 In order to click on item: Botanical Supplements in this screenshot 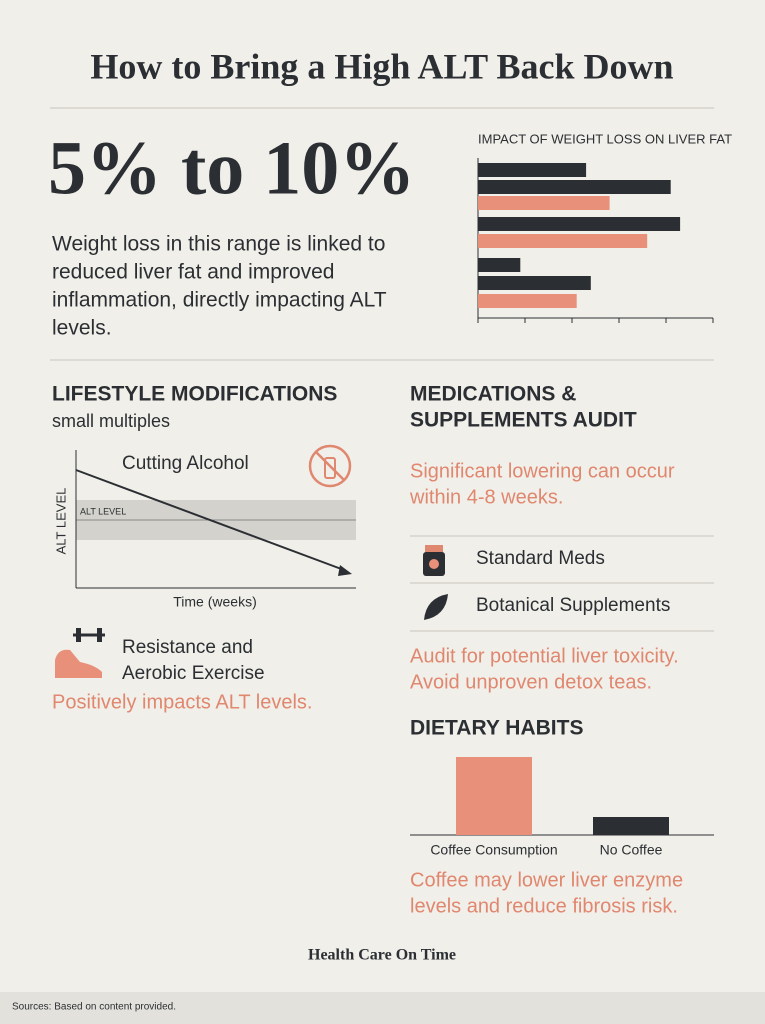, I will do `click(573, 605)`.